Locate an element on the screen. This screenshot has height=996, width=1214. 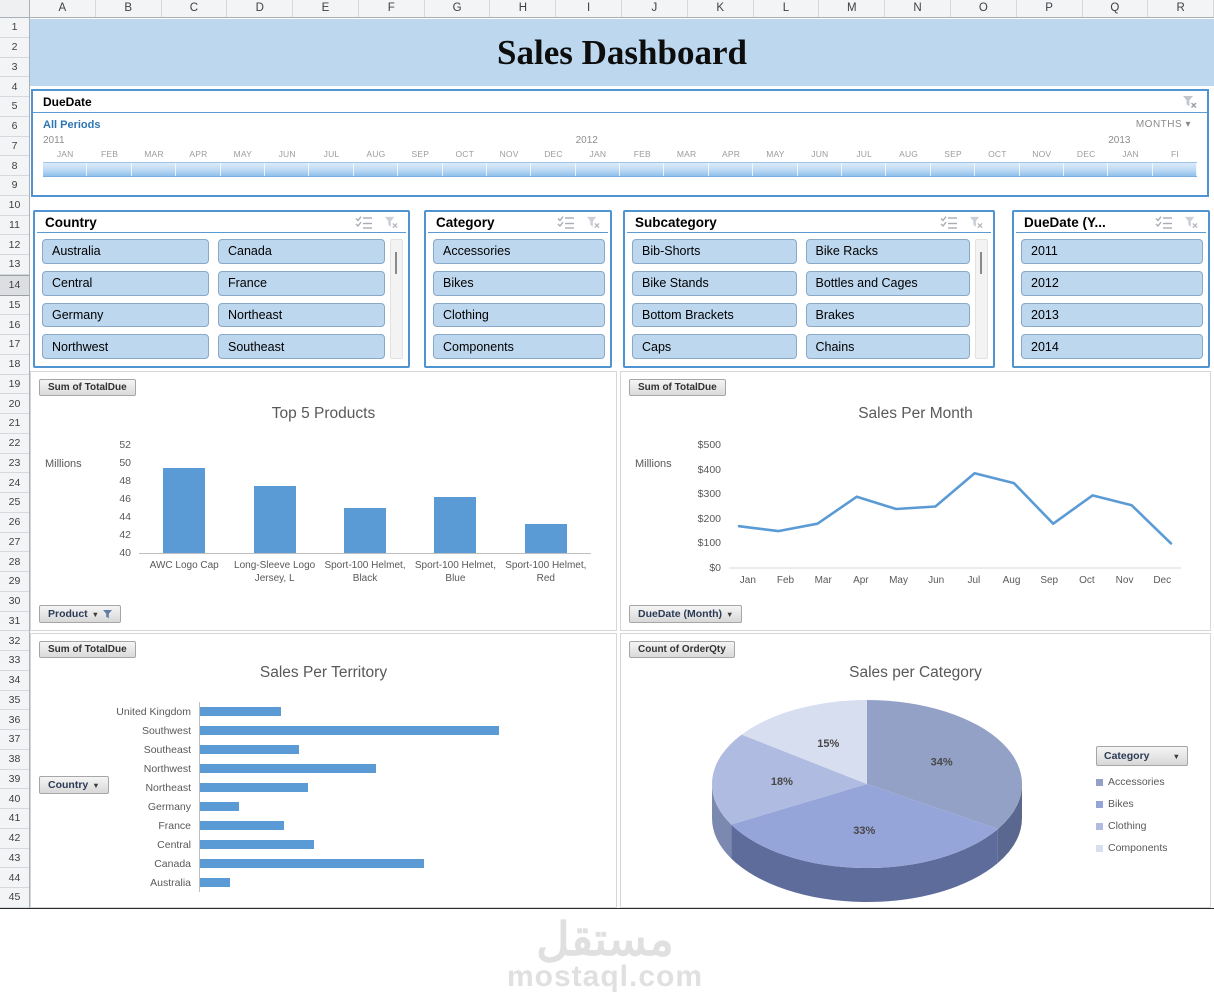
row-header: 39 is located at coordinates (14, 780).